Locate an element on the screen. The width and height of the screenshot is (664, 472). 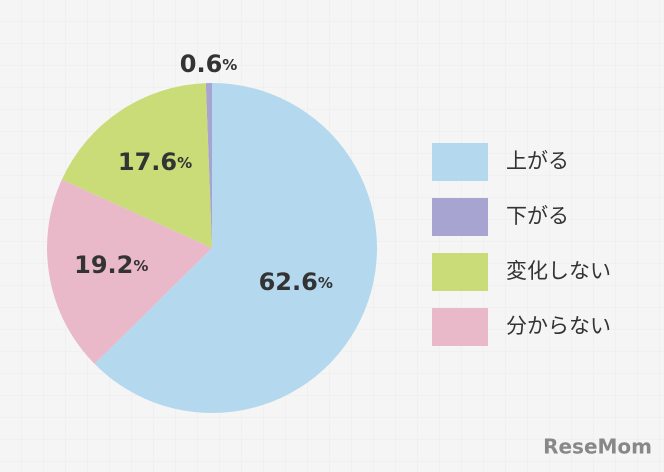
legend-label: 上がる is located at coordinates (537, 161).